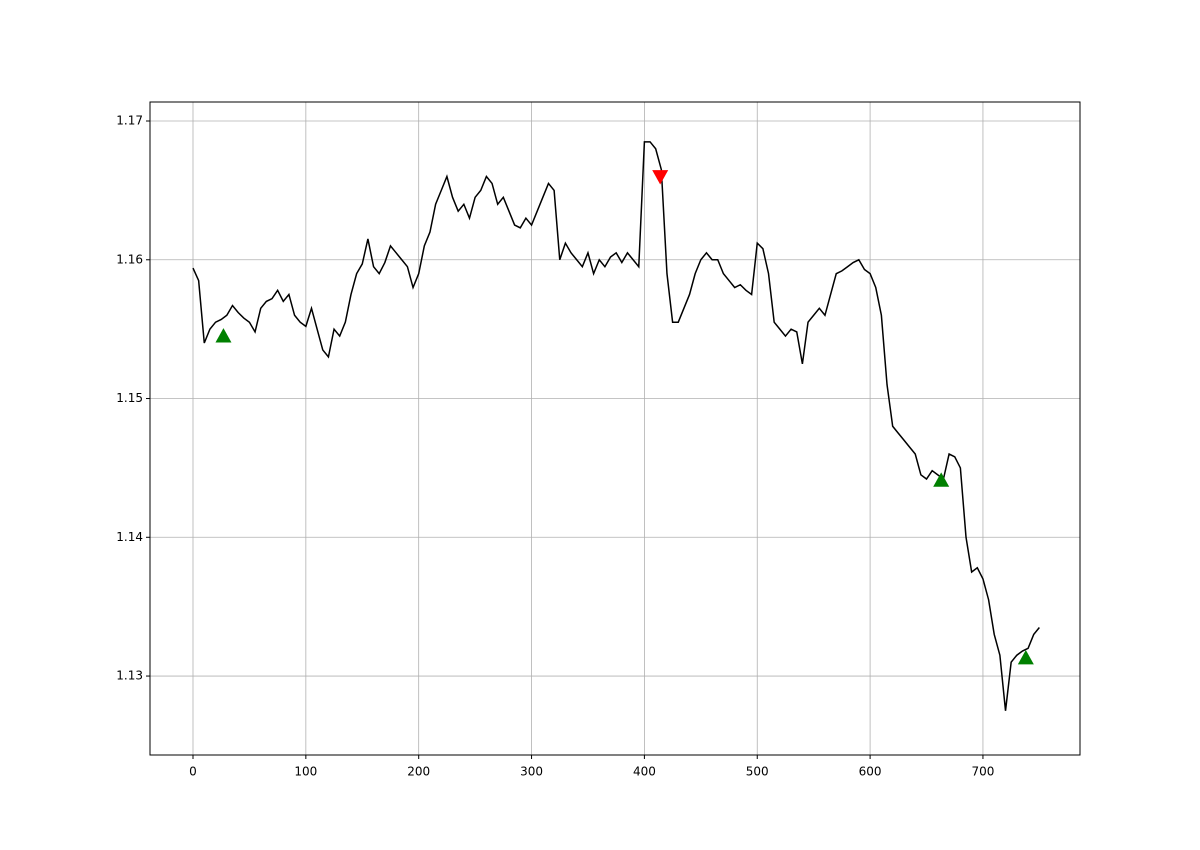 The height and width of the screenshot is (850, 1200). What do you see at coordinates (418, 772) in the screenshot?
I see `x-tick-label: 200` at bounding box center [418, 772].